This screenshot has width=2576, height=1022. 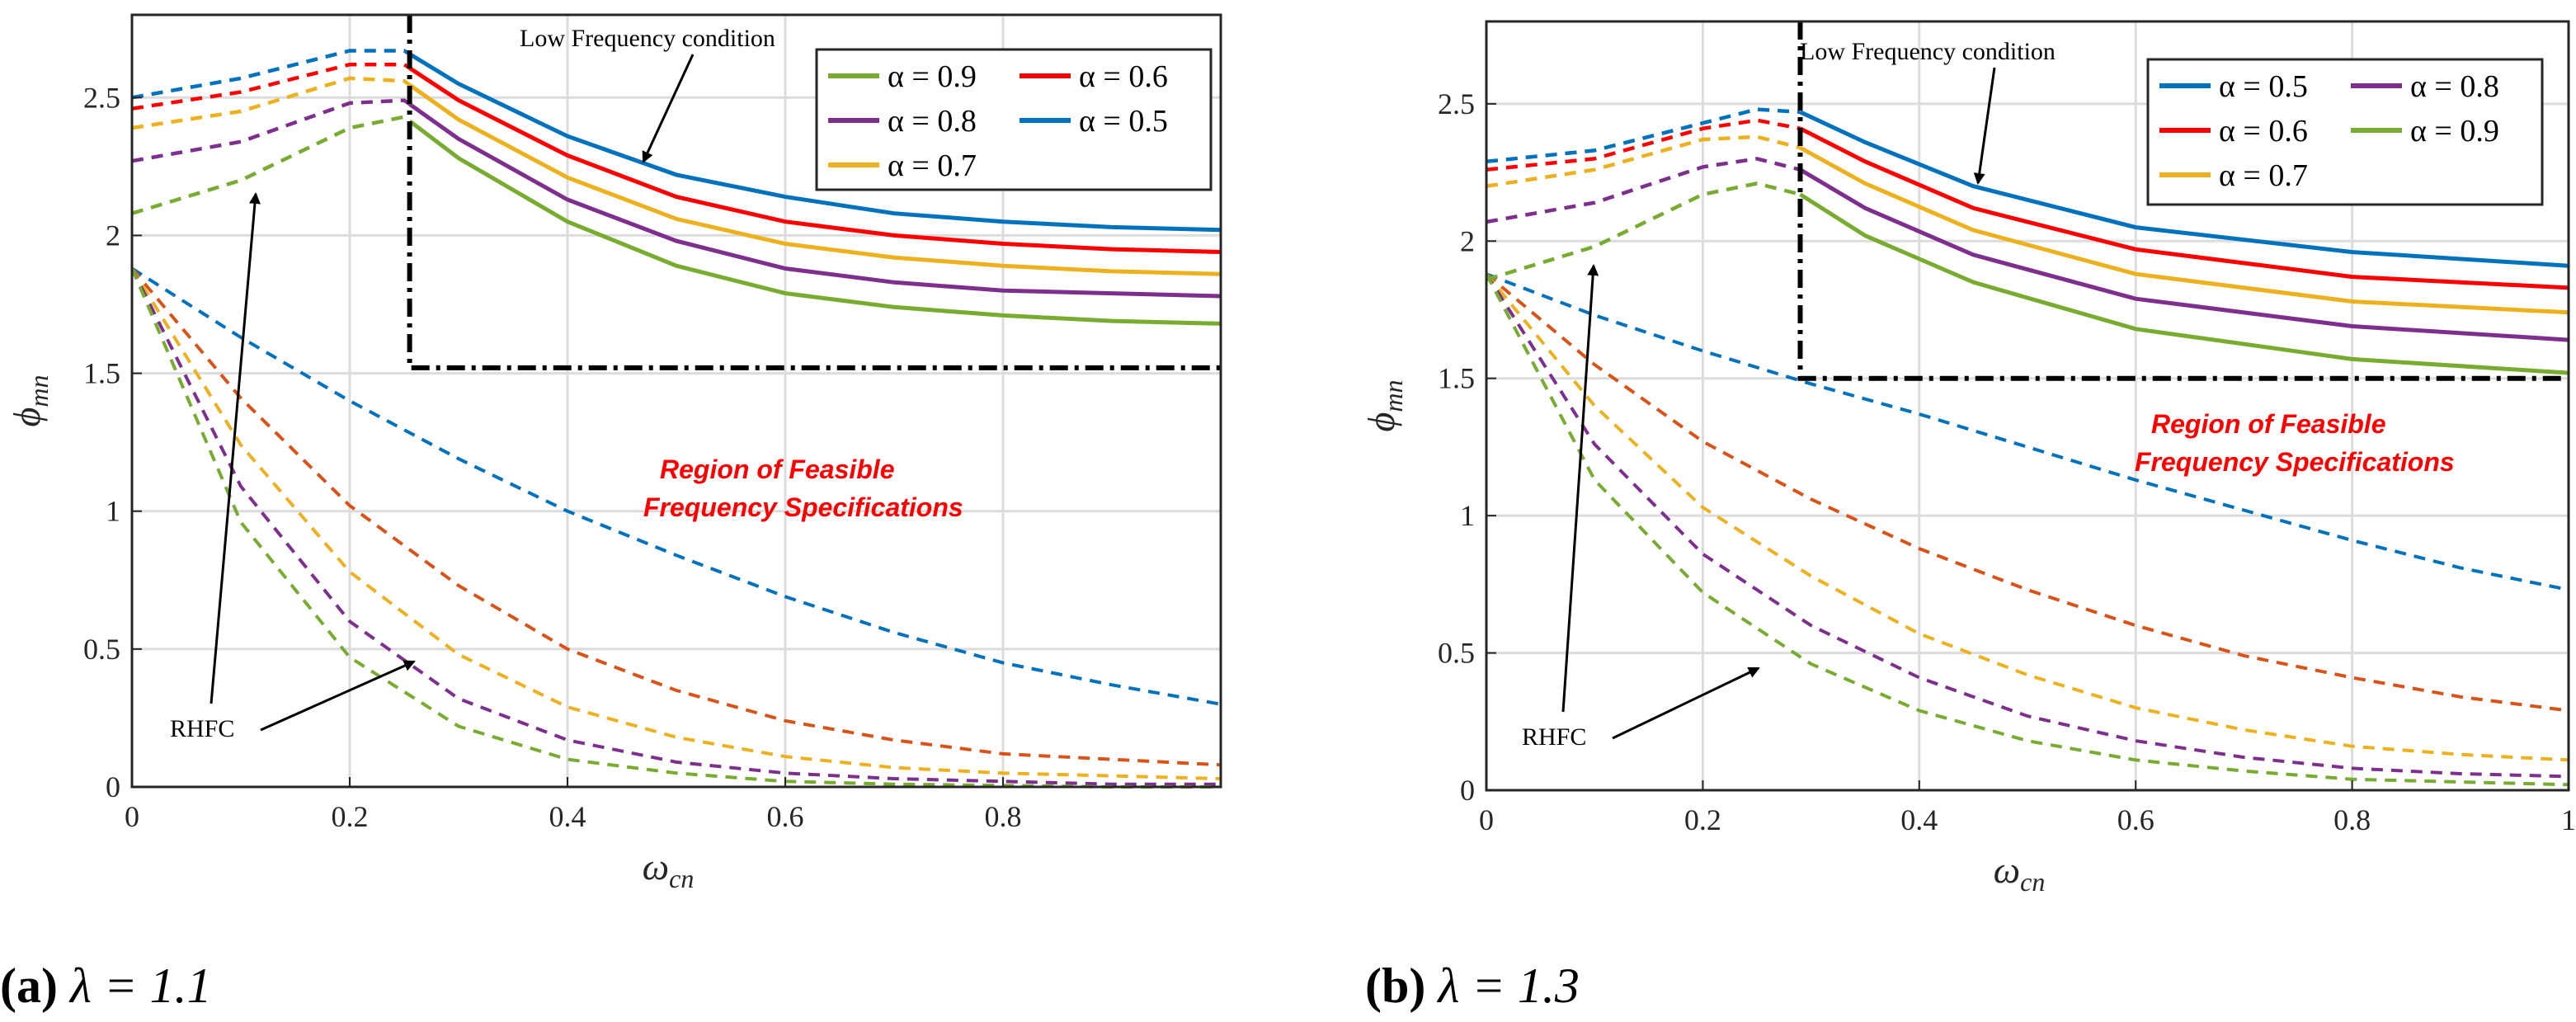 I want to click on panel-caption: (a) λ = 1.1, so click(x=106, y=985).